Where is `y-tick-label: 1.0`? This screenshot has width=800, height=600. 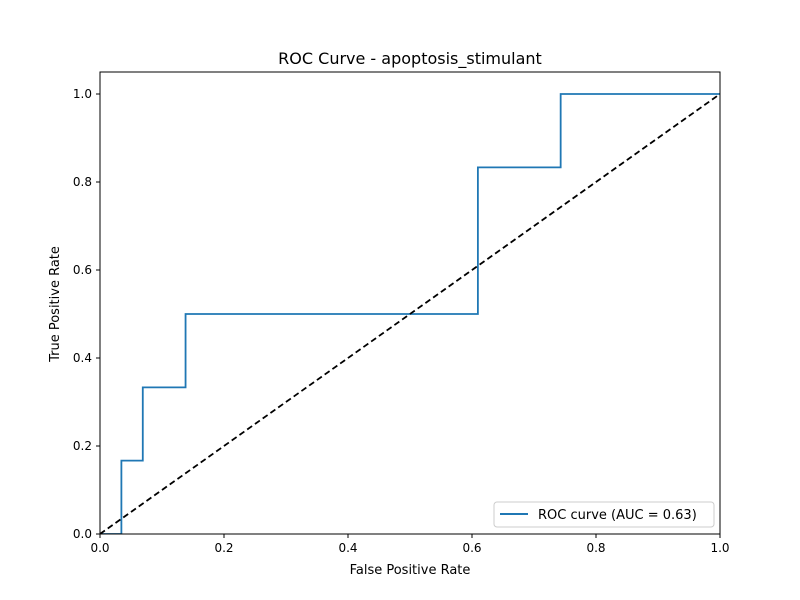 y-tick-label: 1.0 is located at coordinates (82, 94).